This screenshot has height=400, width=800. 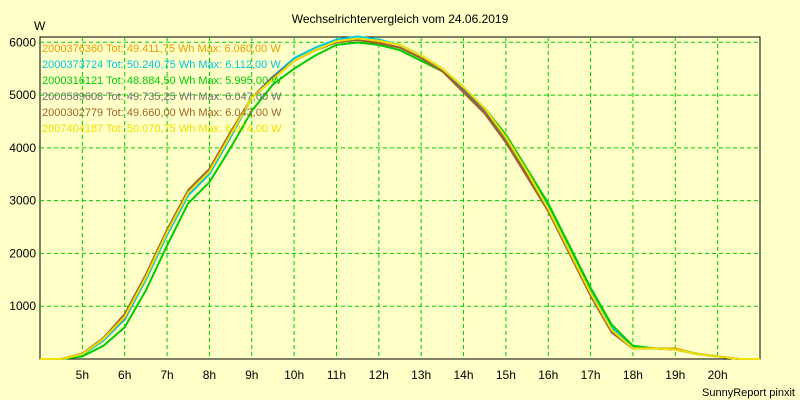 What do you see at coordinates (748, 393) in the screenshot?
I see `footer-credit: SunnyReport pinxit` at bounding box center [748, 393].